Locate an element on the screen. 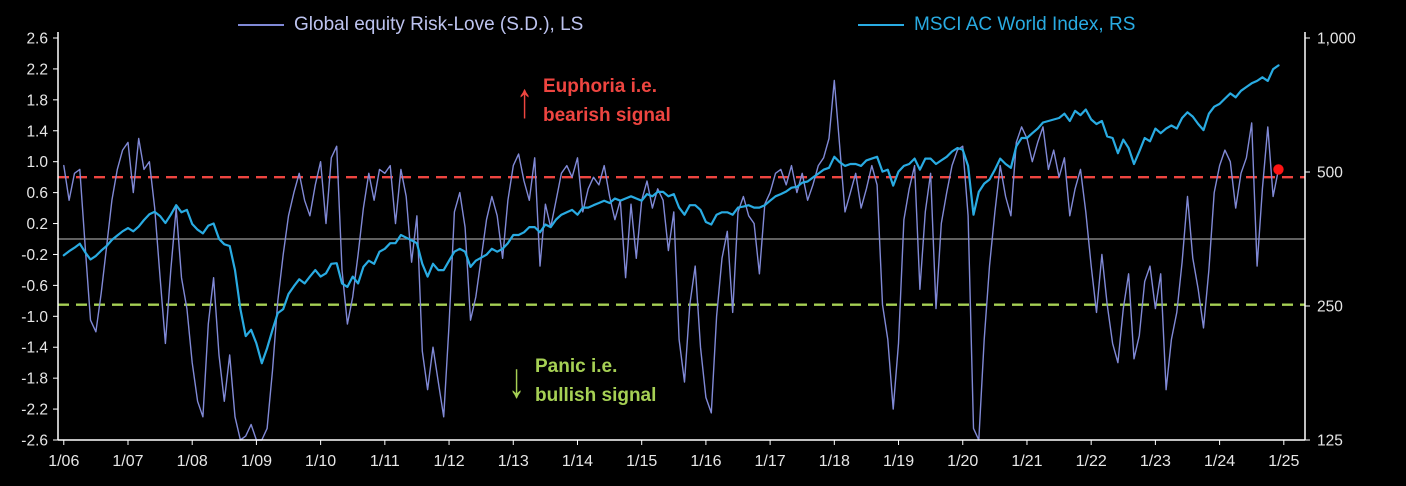 This screenshot has height=486, width=1406. x-axis-tick-label: 1/24 is located at coordinates (1219, 461).